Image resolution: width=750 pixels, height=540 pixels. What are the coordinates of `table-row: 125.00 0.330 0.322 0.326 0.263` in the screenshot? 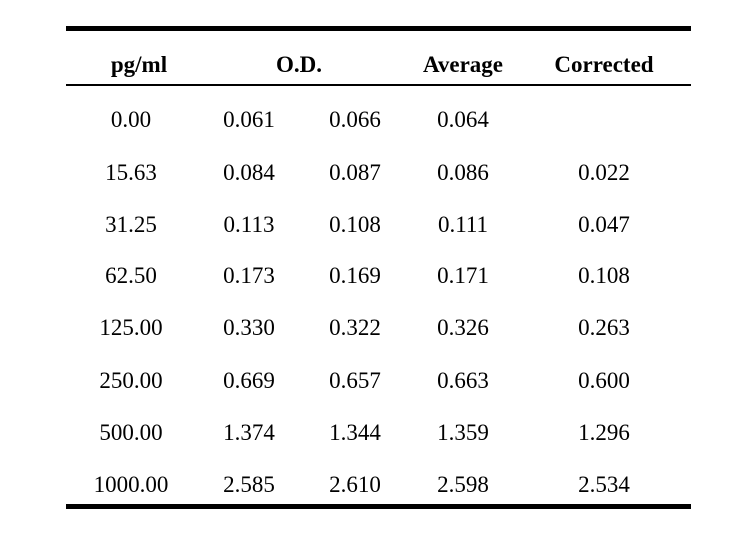 It's located at (378, 328).